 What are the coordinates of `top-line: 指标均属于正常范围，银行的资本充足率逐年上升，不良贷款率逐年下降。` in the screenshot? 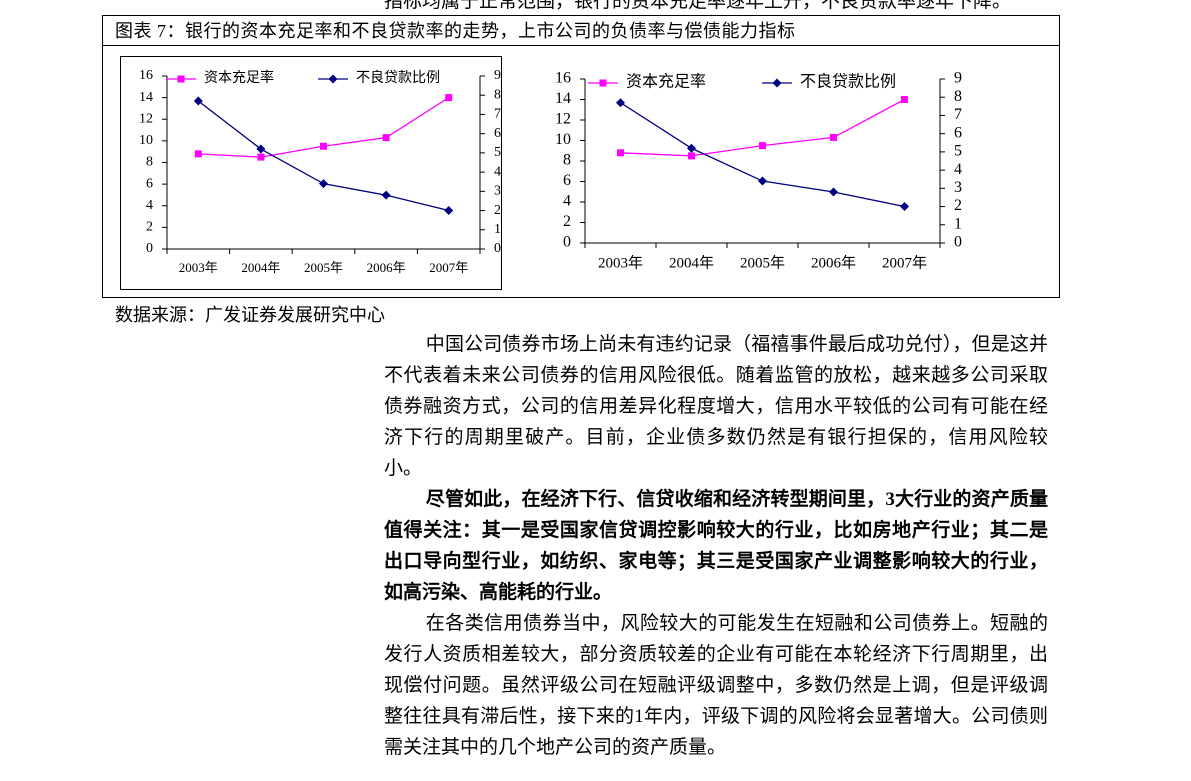 It's located at (698, 6).